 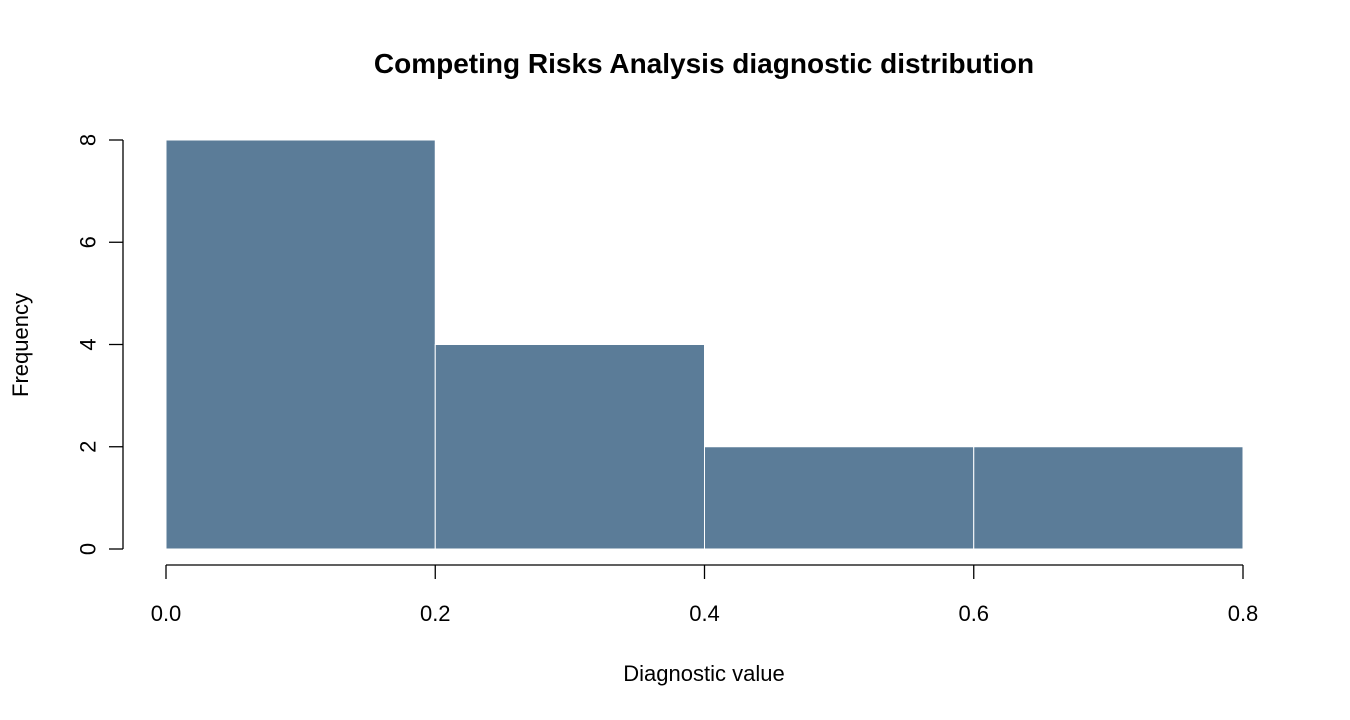 I want to click on x-tick-label-0: 0.0, so click(x=166, y=613).